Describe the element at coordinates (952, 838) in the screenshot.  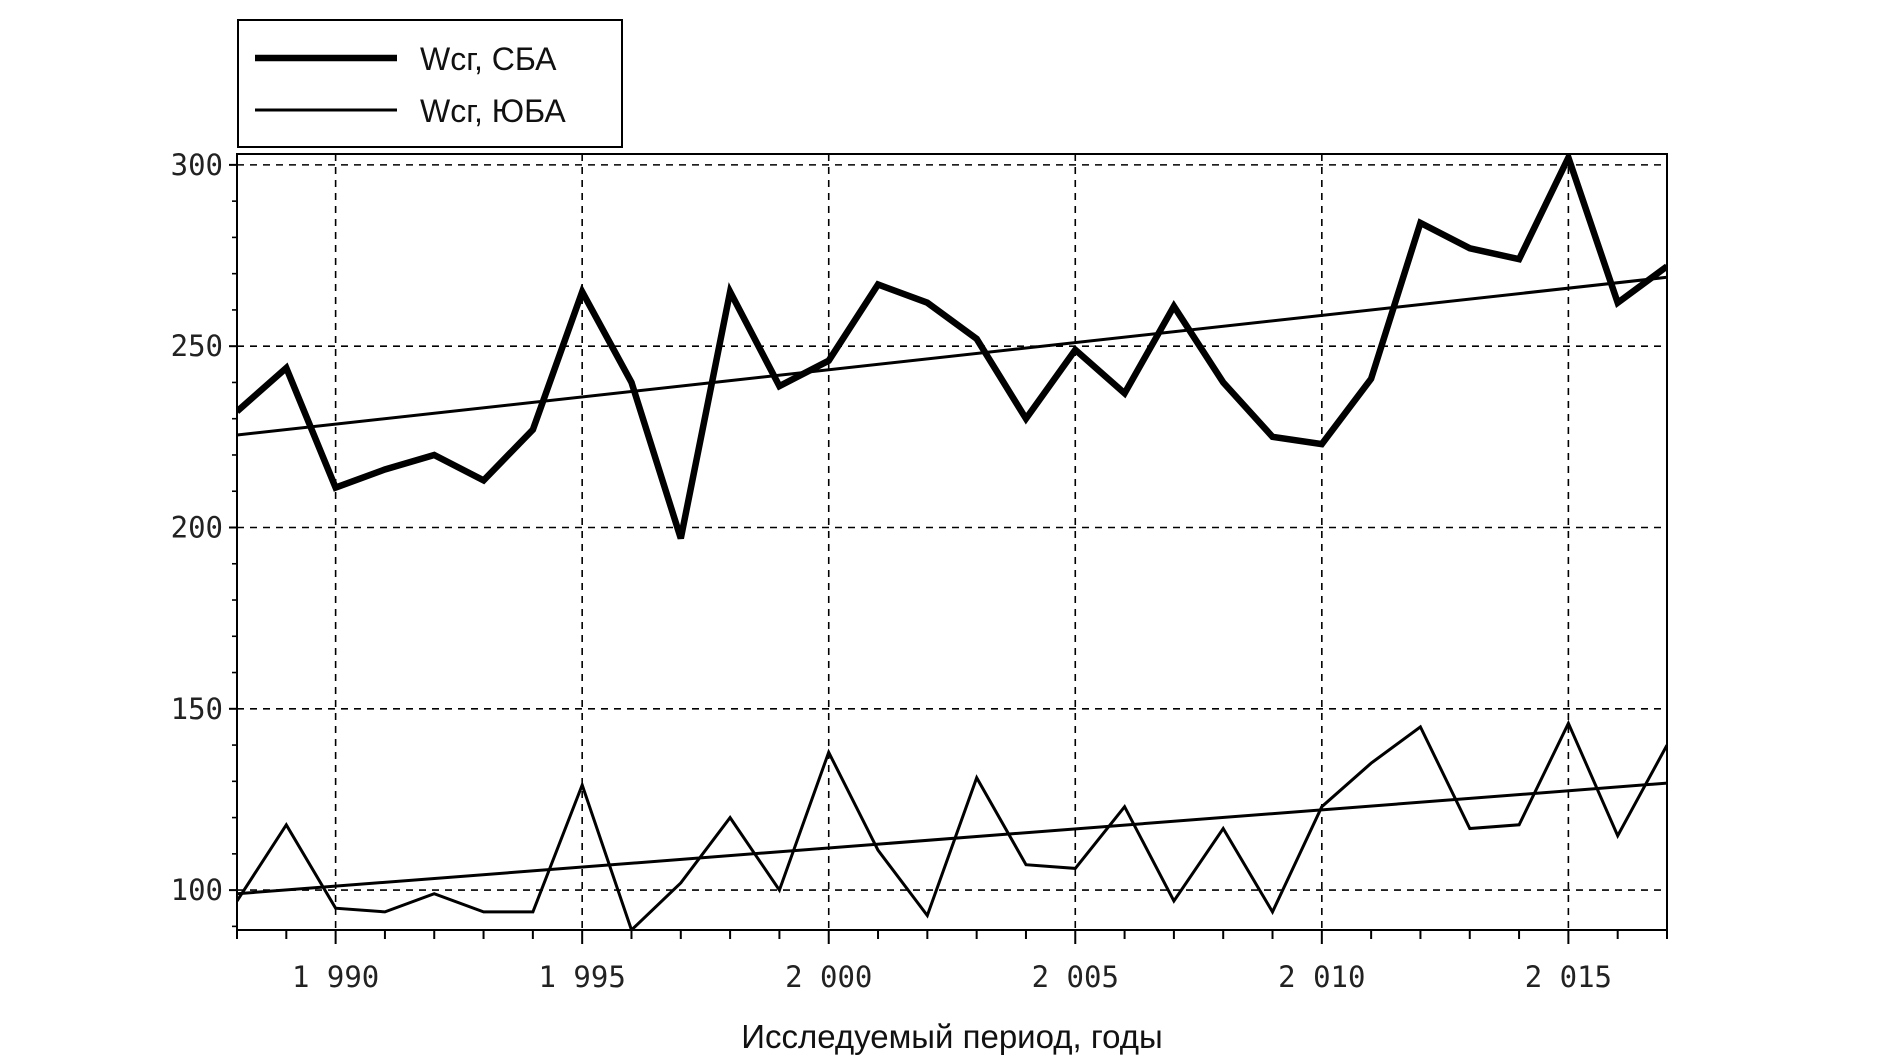
I see `trend-line-yuba` at that location.